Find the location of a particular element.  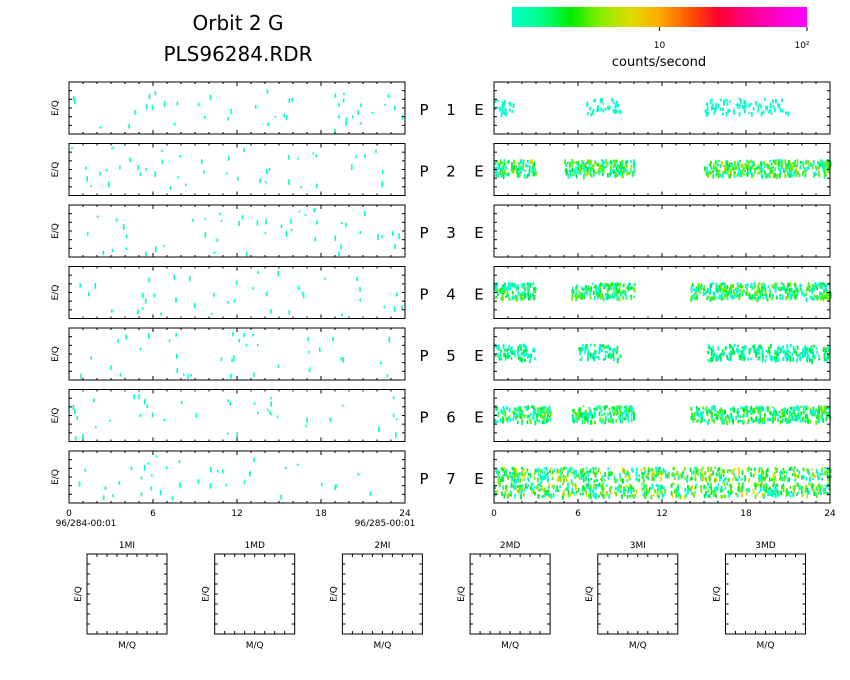

strip-row: E/Q P 3 E is located at coordinates (441, 231).